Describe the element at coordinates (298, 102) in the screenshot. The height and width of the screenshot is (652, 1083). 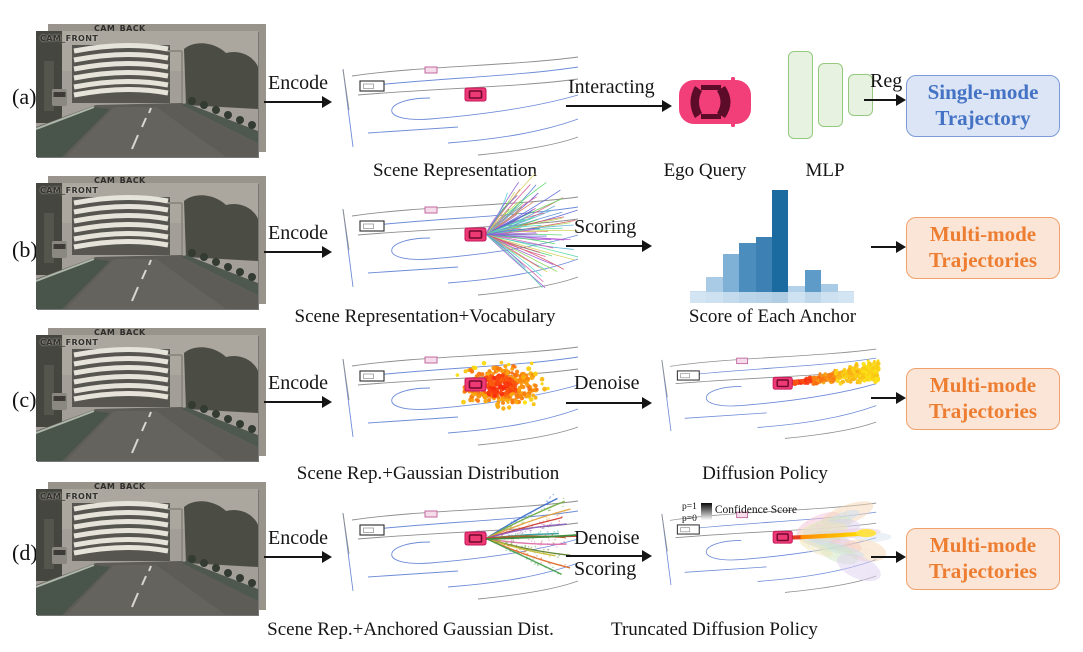
I see `encode-arrow-a` at that location.